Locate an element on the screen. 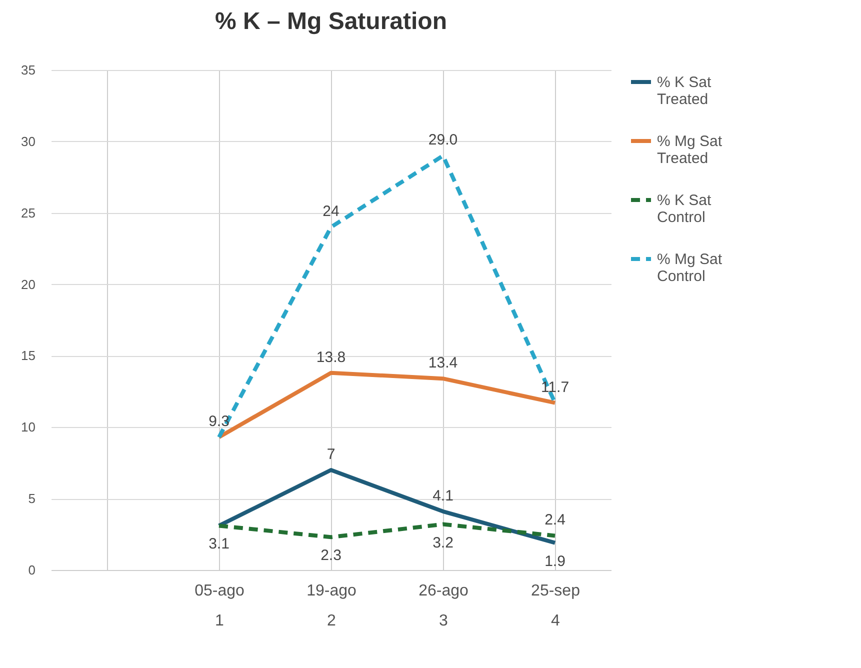  data-label: 9.3 is located at coordinates (219, 421).